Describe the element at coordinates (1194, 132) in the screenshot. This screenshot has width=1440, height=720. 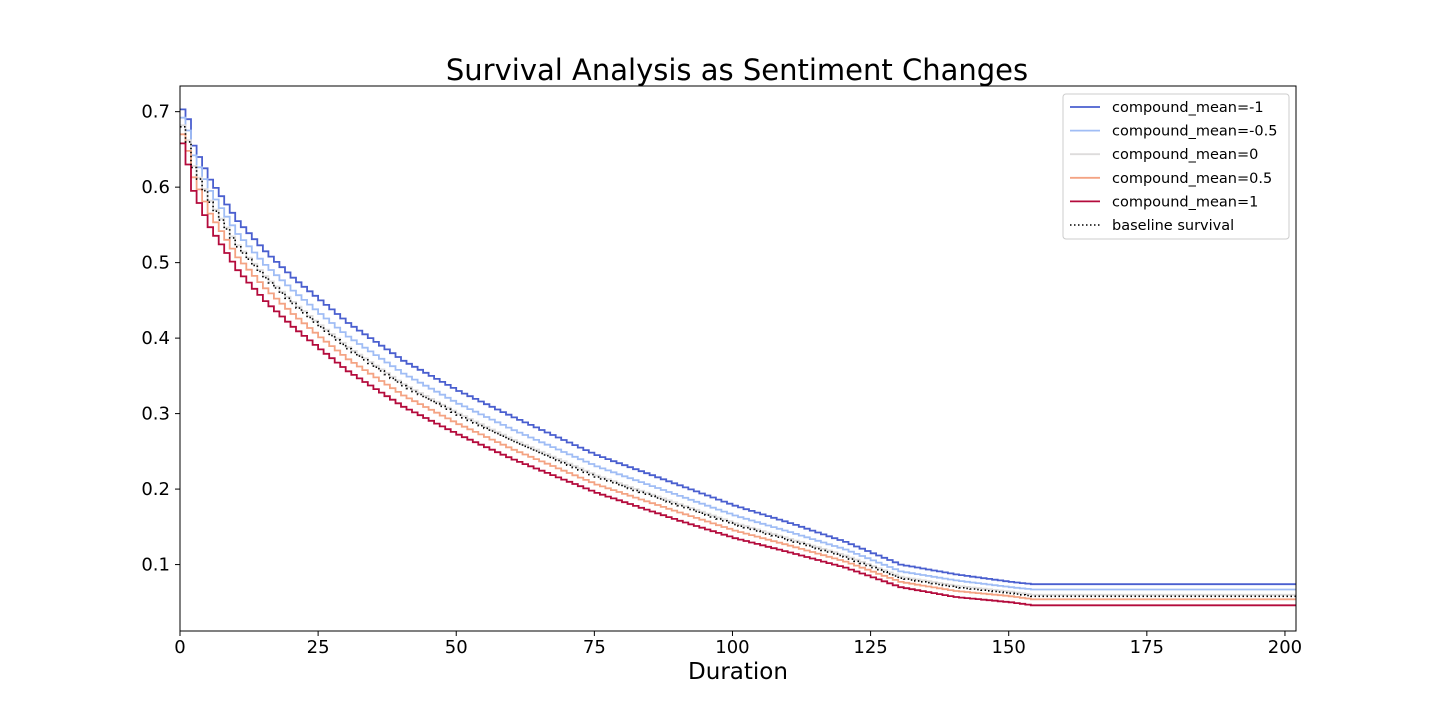
I see `legend-label: compound_mean=-0.5` at that location.